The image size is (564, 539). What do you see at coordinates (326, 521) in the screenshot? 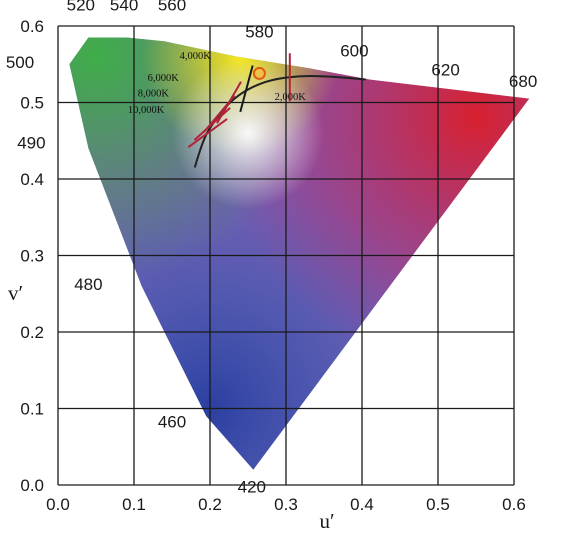
I see `x-axis-label: u′` at bounding box center [326, 521].